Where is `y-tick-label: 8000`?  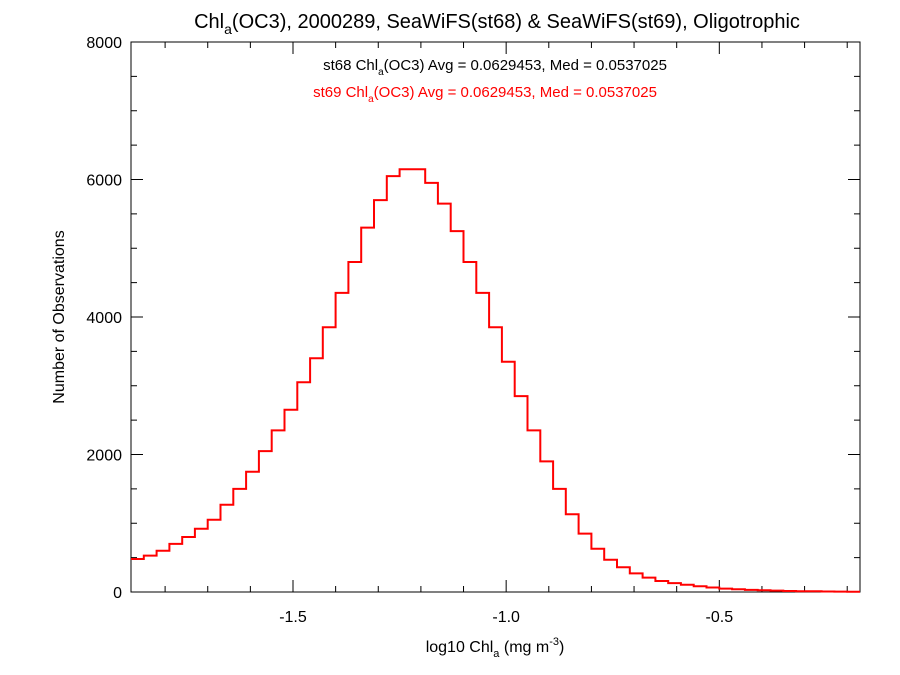
y-tick-label: 8000 is located at coordinates (104, 43).